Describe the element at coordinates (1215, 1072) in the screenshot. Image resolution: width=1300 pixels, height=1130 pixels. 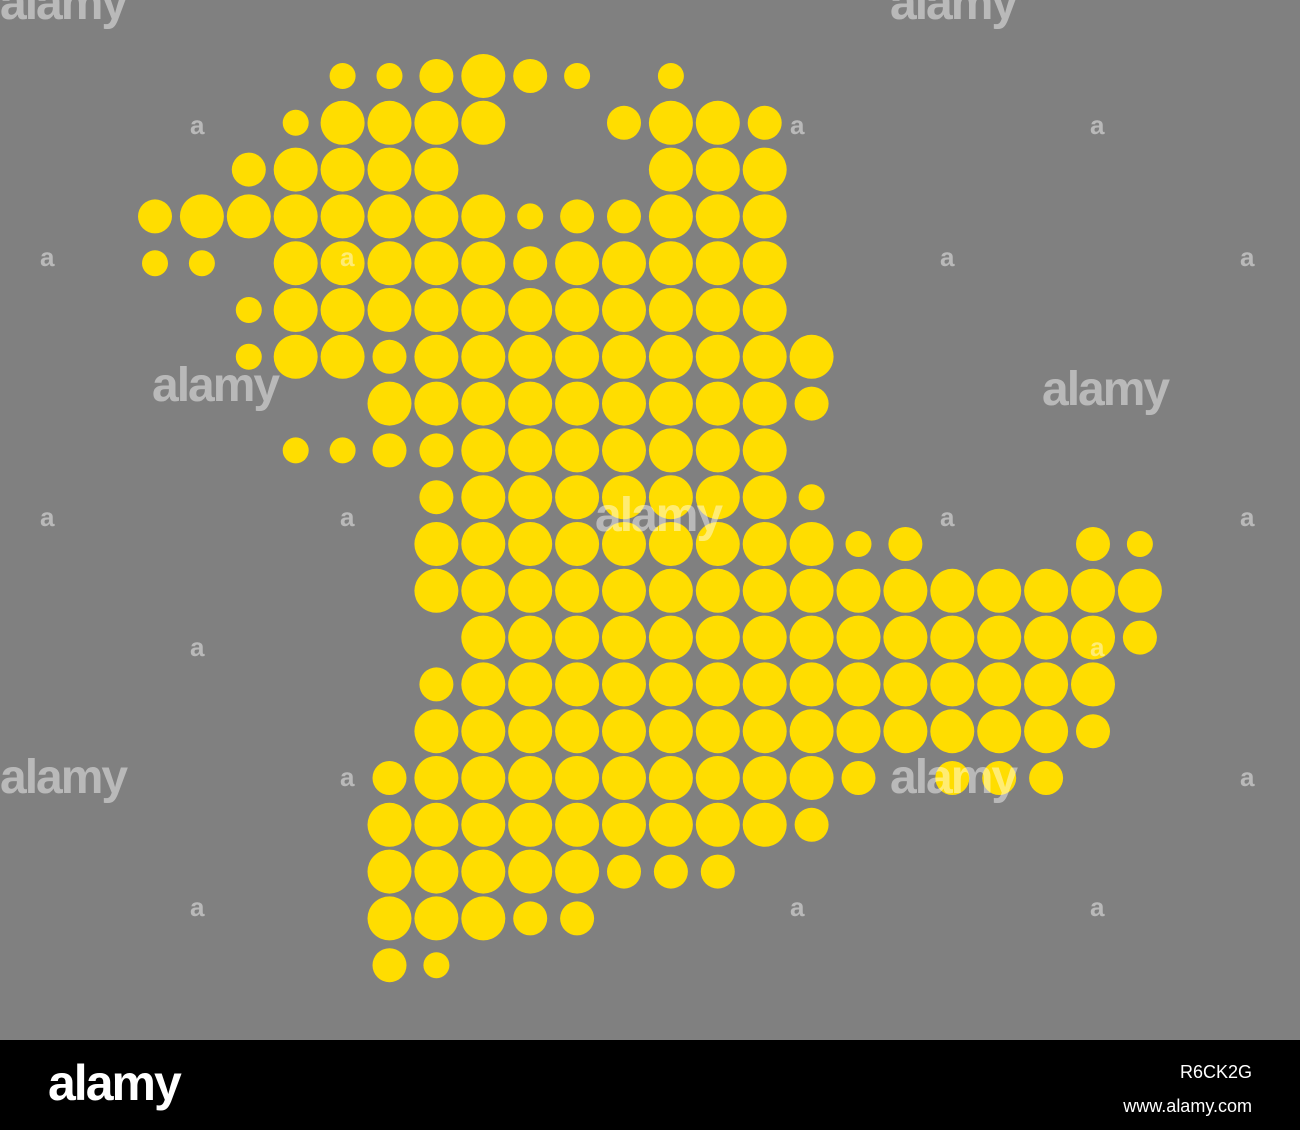
I see `image-id: R6CK2G` at that location.